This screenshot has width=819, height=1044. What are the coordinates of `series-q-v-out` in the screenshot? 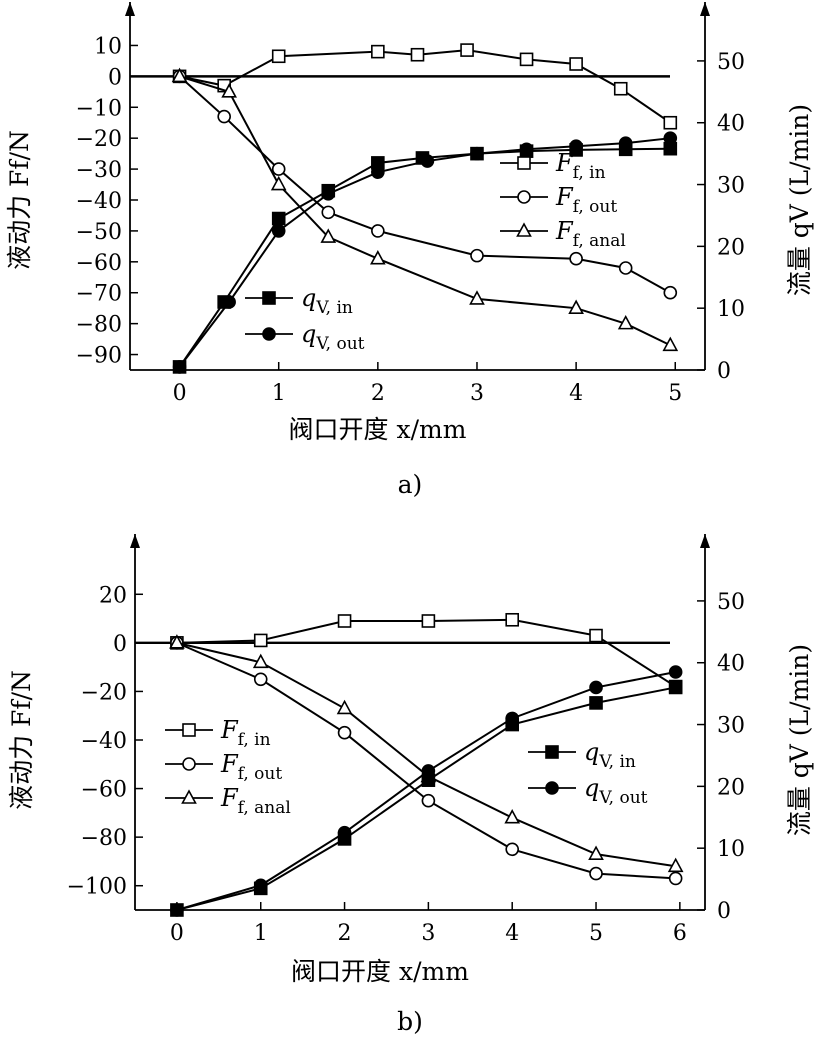 It's located at (425, 252).